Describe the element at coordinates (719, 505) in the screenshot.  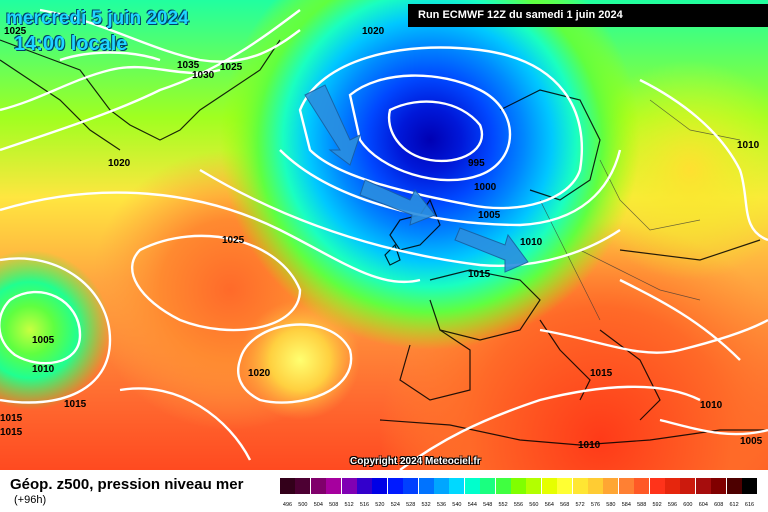
I see `scale-tick-label: 608` at that location.